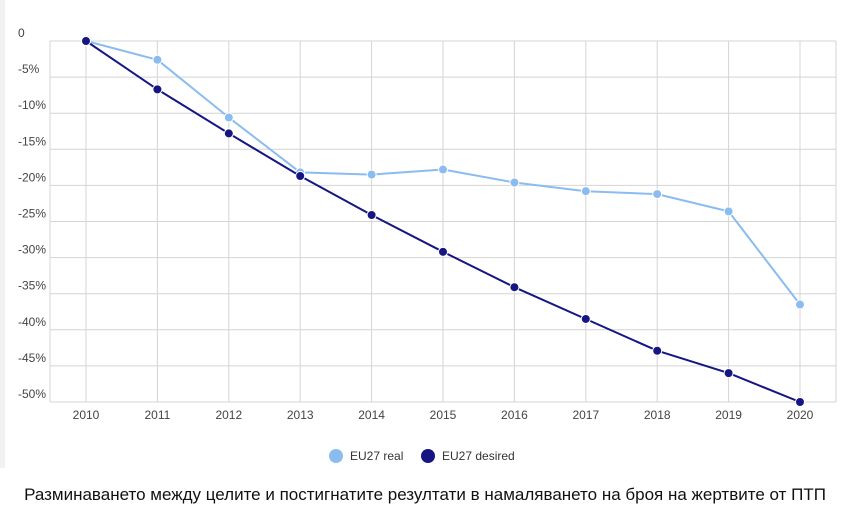 The width and height of the screenshot is (850, 531). Describe the element at coordinates (32, 394) in the screenshot. I see `y-tick-label: -50%` at that location.